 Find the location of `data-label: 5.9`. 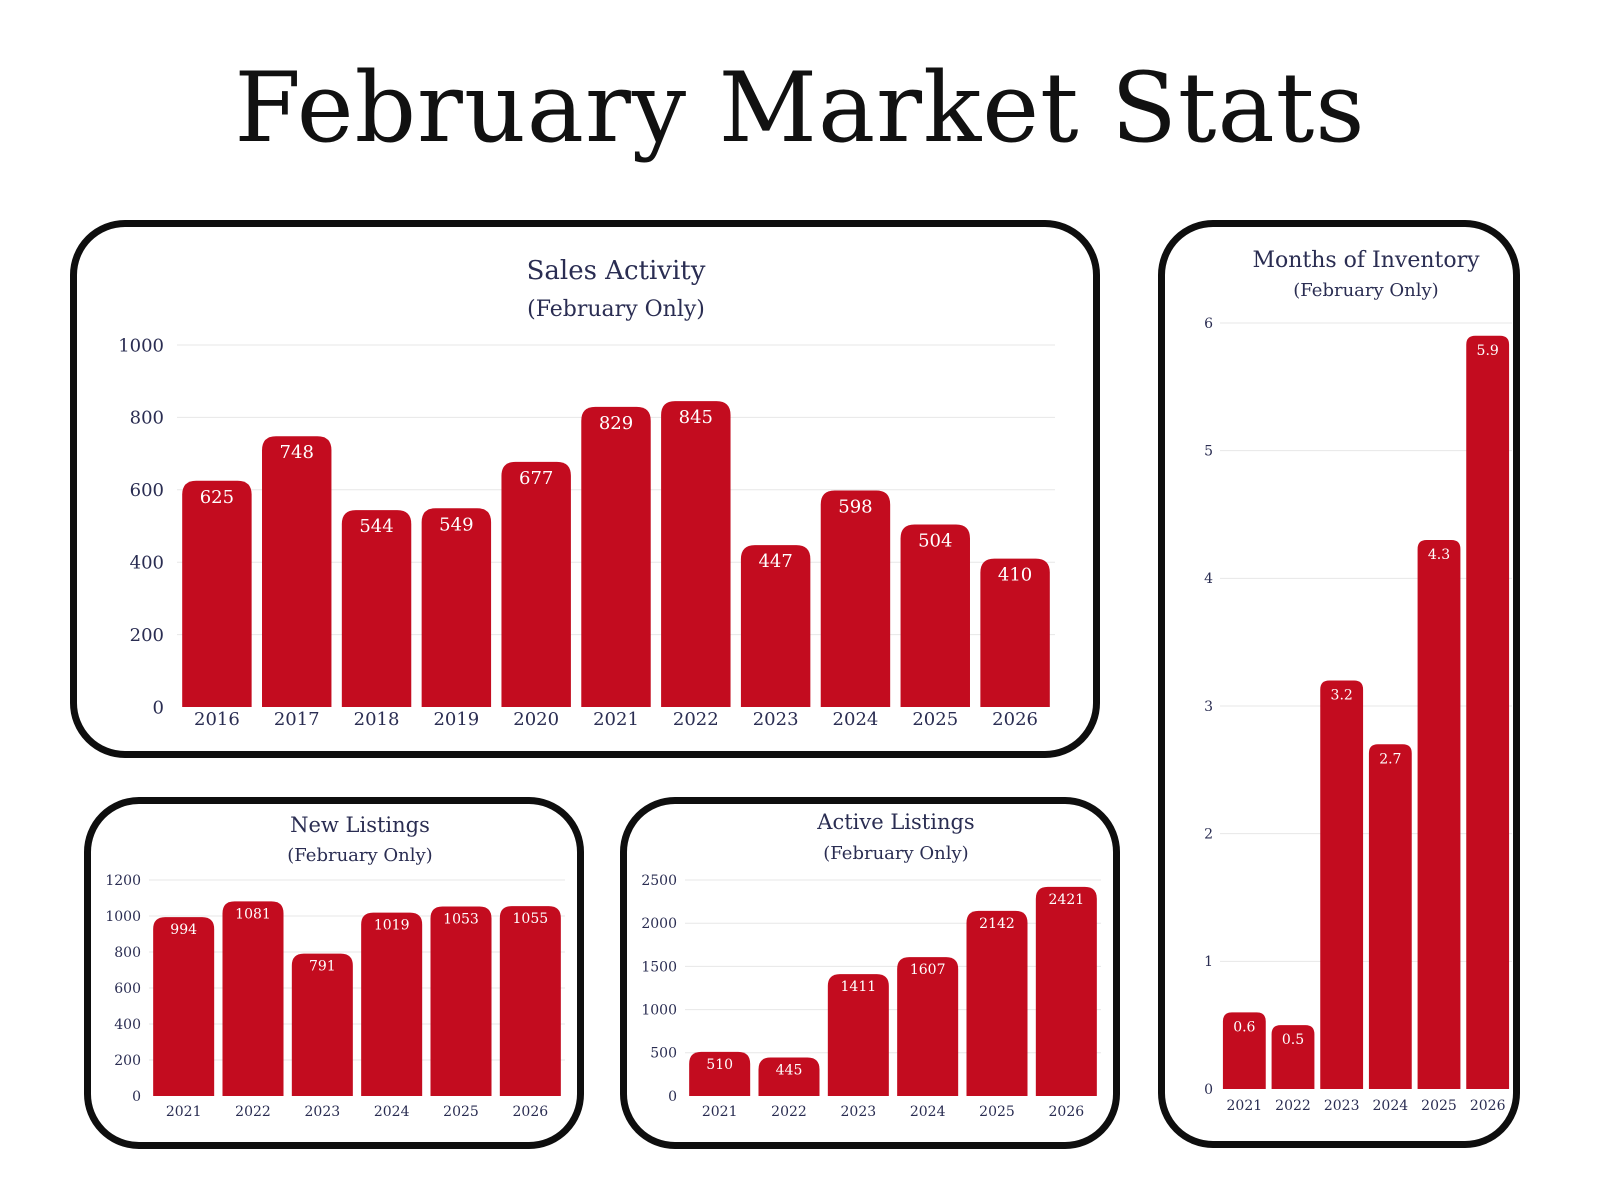

data-label: 5.9 is located at coordinates (1488, 351).